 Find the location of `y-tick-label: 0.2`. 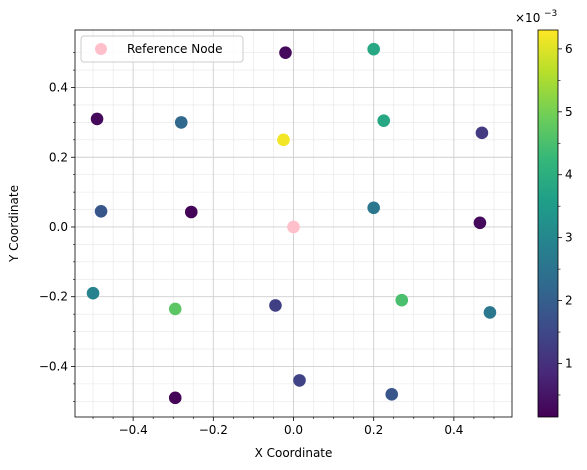

y-tick-label: 0.2 is located at coordinates (58, 157).